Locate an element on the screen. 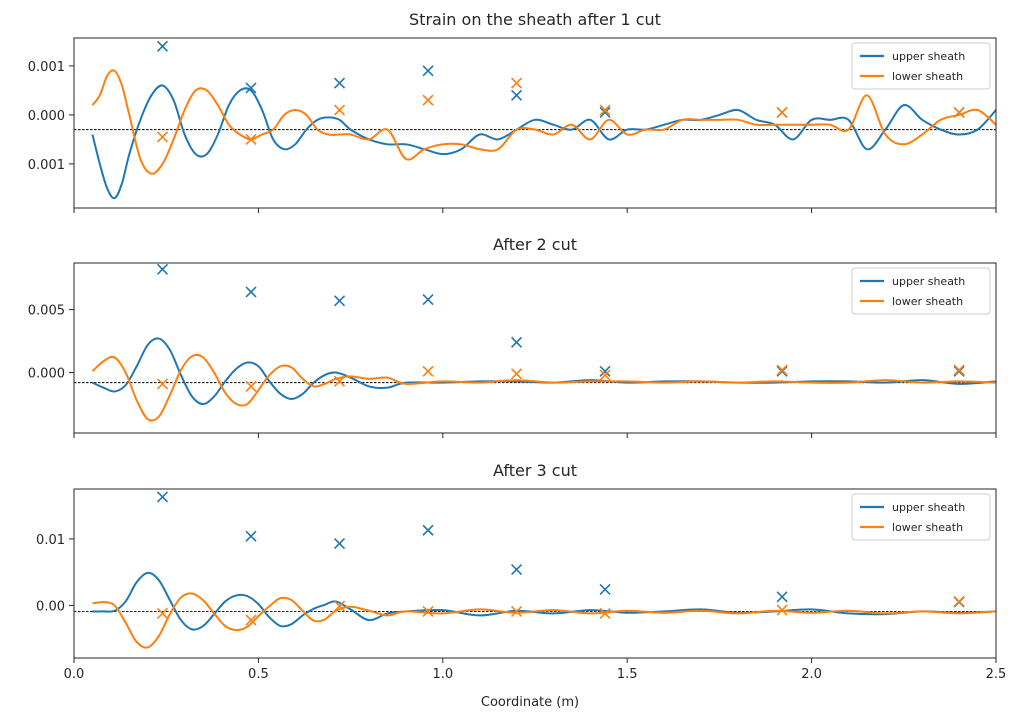 The height and width of the screenshot is (713, 1012). x-tick-label: 1.5 is located at coordinates (627, 674).